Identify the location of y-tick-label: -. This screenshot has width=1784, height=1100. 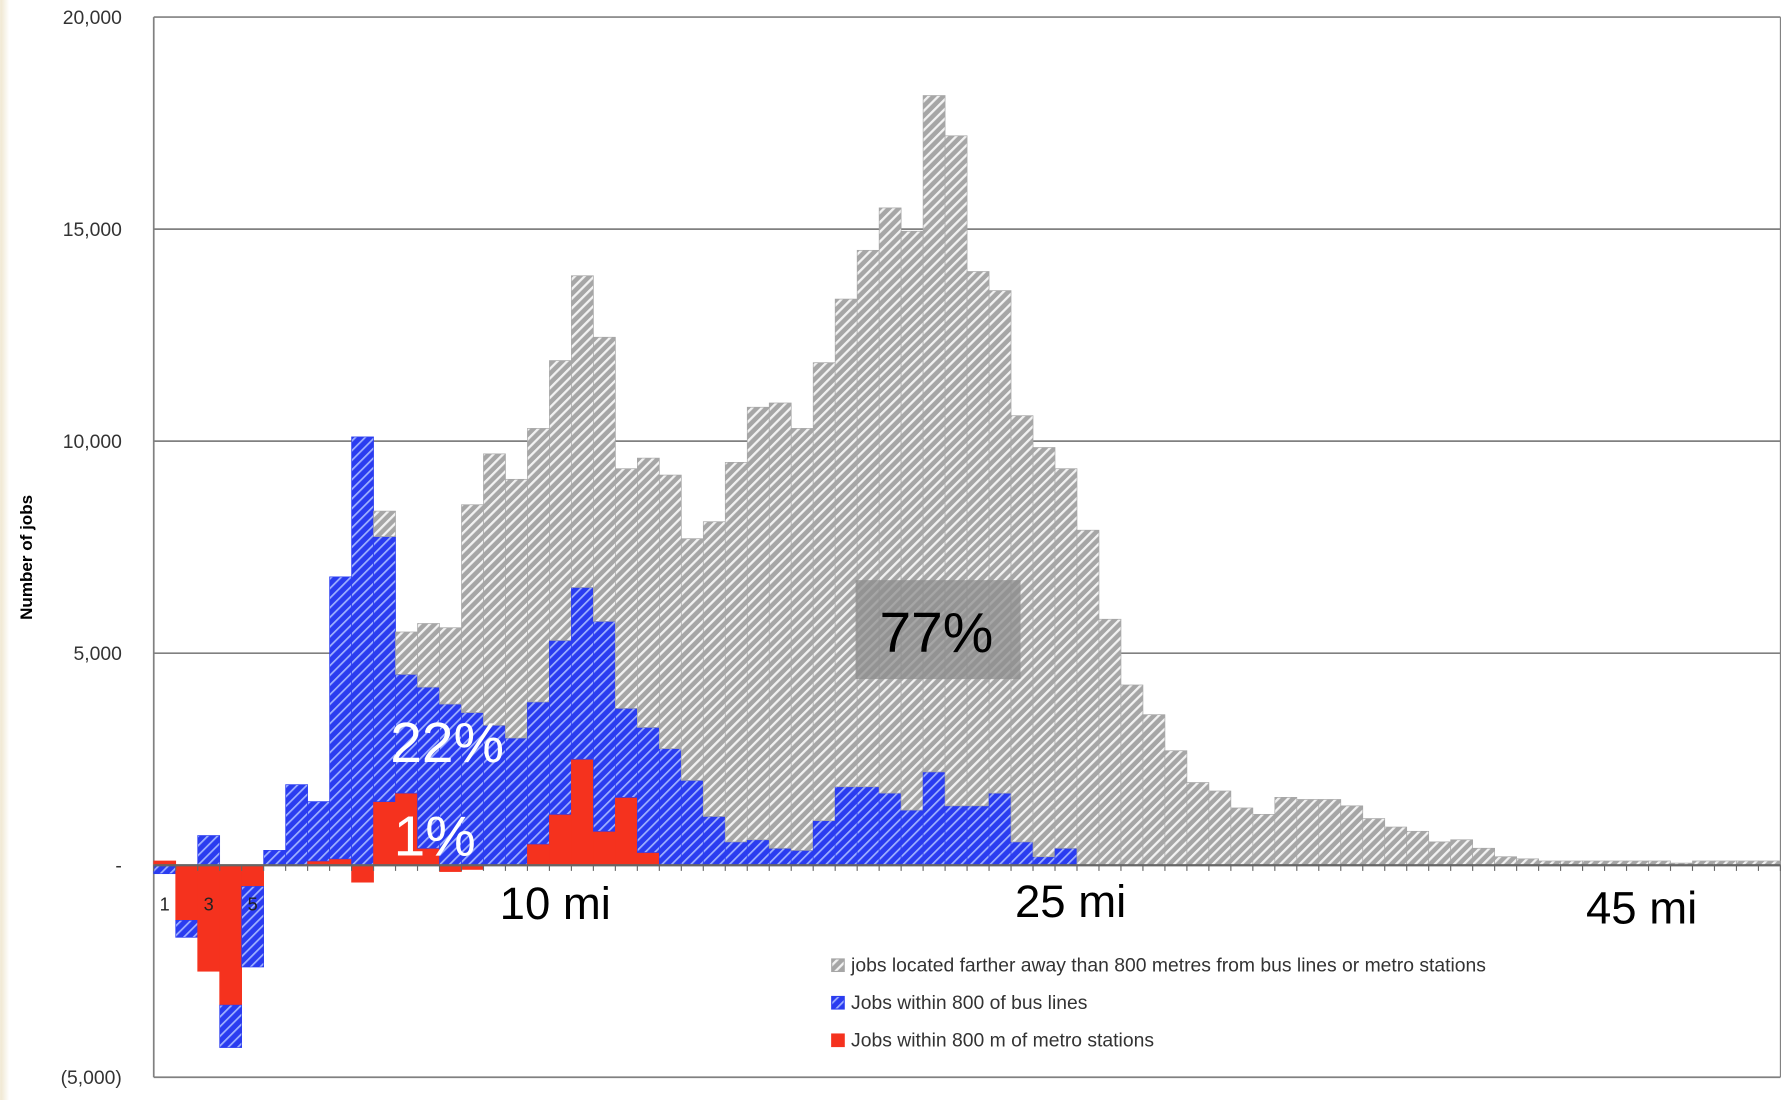
(118, 866).